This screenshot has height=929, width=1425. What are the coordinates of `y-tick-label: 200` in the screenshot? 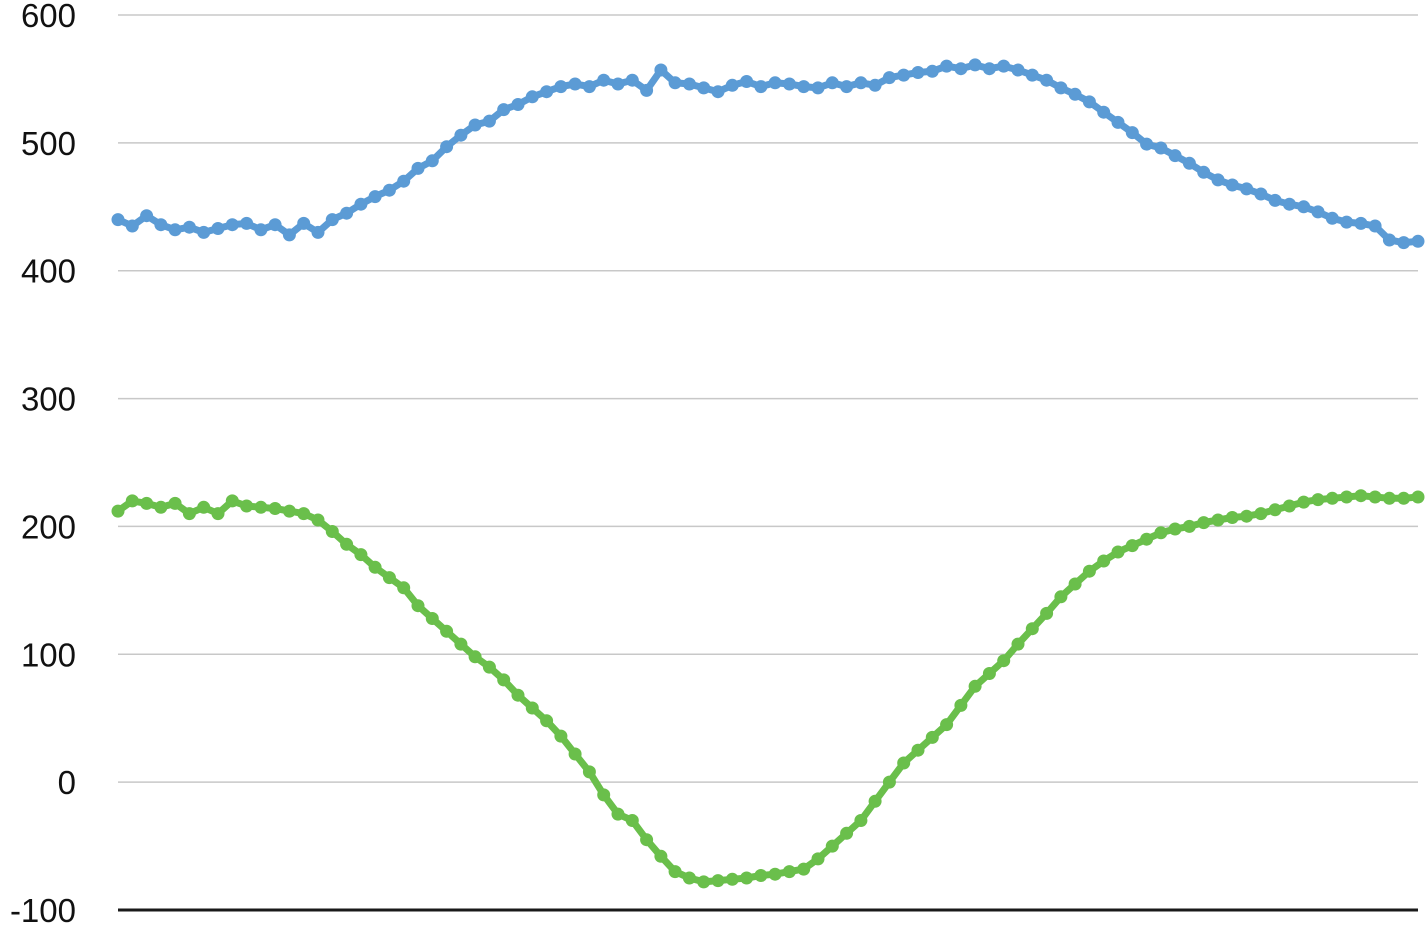 It's located at (48, 526).